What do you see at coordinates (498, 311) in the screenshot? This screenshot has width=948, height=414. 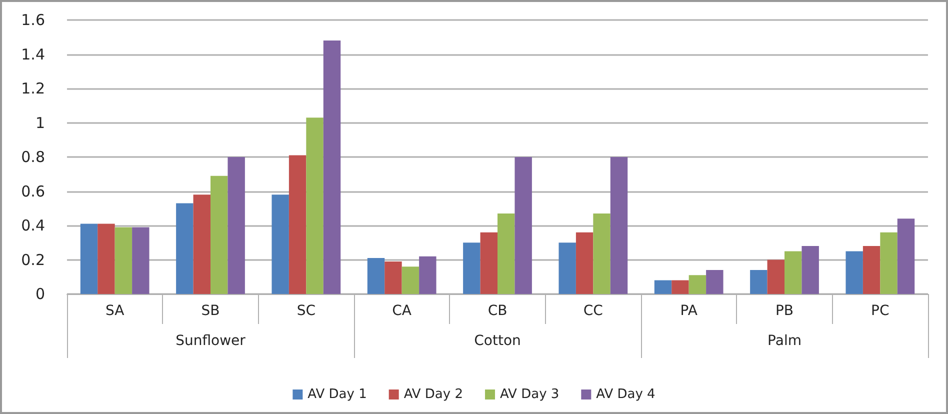 I see `x-tick-label: CB` at bounding box center [498, 311].